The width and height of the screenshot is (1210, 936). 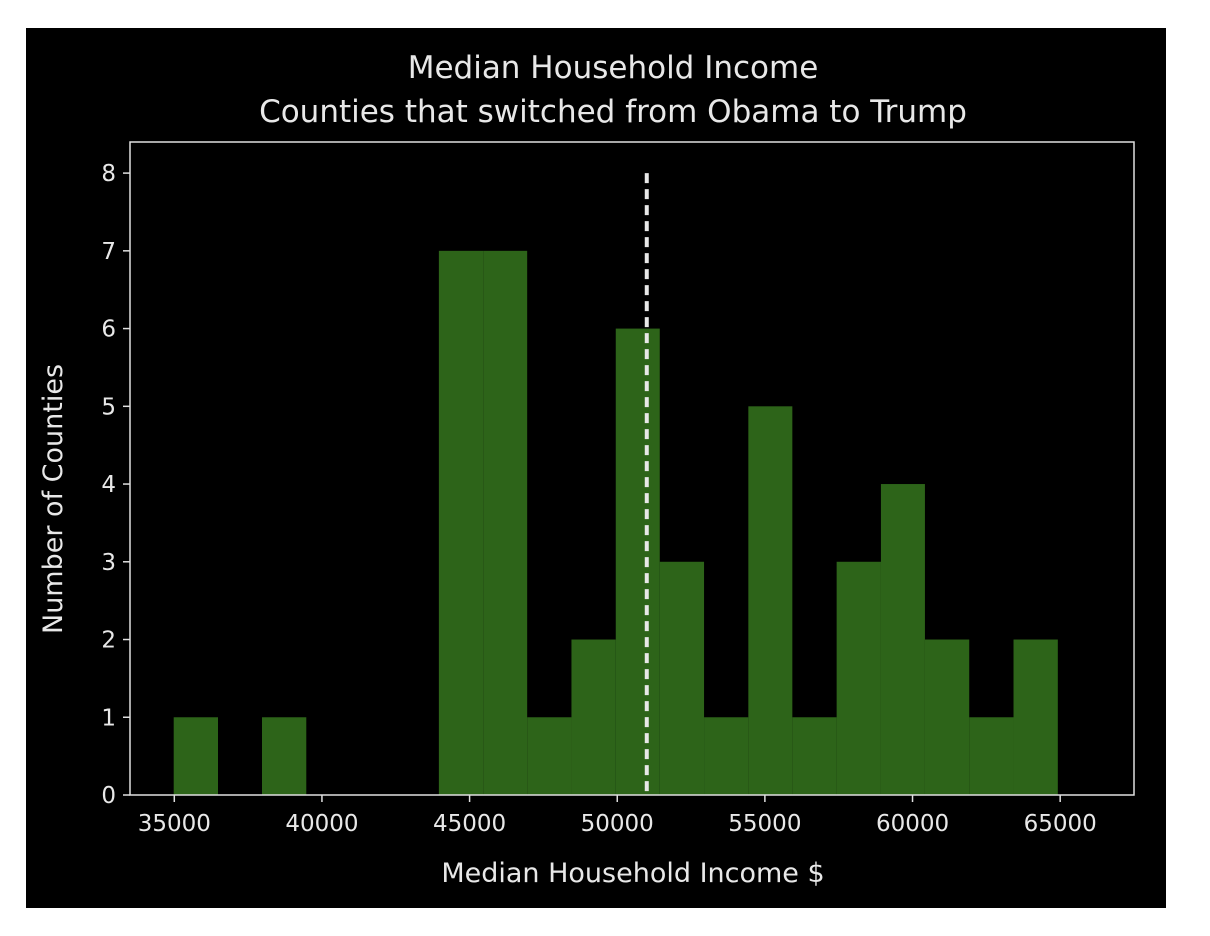 What do you see at coordinates (108, 485) in the screenshot?
I see `y-tick-label: 4` at bounding box center [108, 485].